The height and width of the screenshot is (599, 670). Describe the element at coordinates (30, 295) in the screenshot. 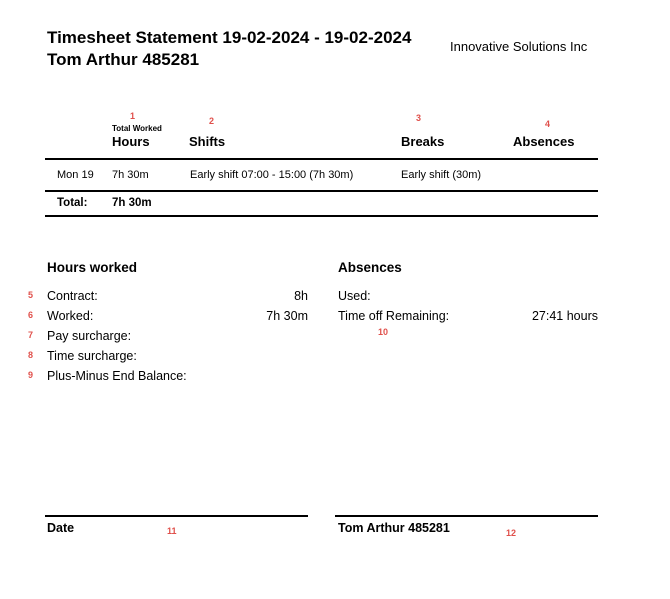

I see `annotation-marker-5: 5` at that location.